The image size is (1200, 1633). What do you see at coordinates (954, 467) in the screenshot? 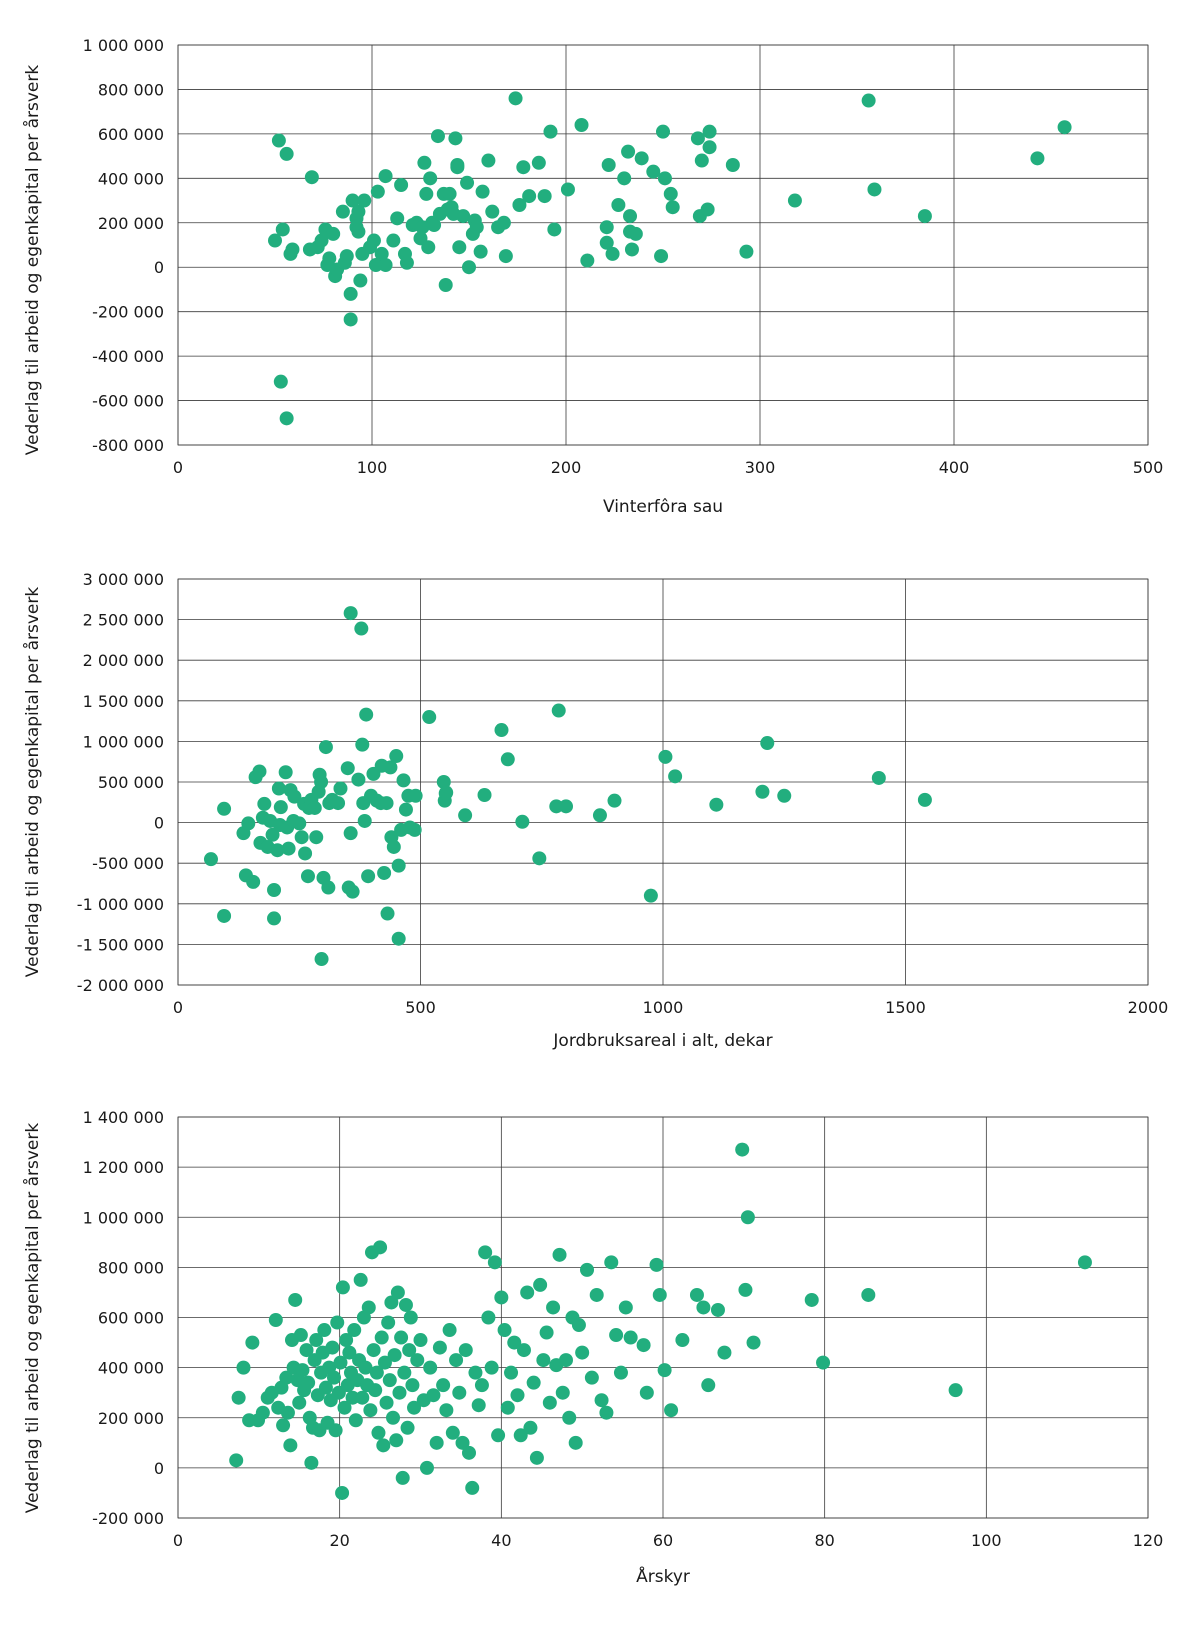
I see `x-tick-label: 400` at bounding box center [954, 467].